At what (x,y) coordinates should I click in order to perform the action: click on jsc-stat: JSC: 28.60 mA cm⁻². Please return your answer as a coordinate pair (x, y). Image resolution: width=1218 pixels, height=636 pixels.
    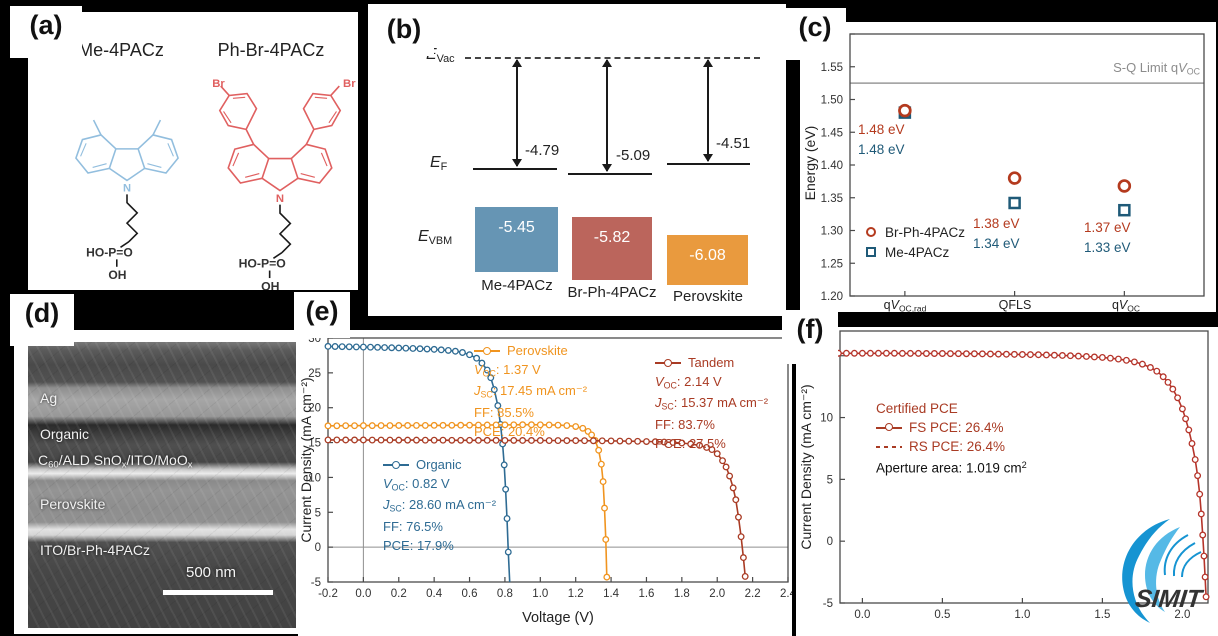
    Looking at the image, I should click on (440, 505).